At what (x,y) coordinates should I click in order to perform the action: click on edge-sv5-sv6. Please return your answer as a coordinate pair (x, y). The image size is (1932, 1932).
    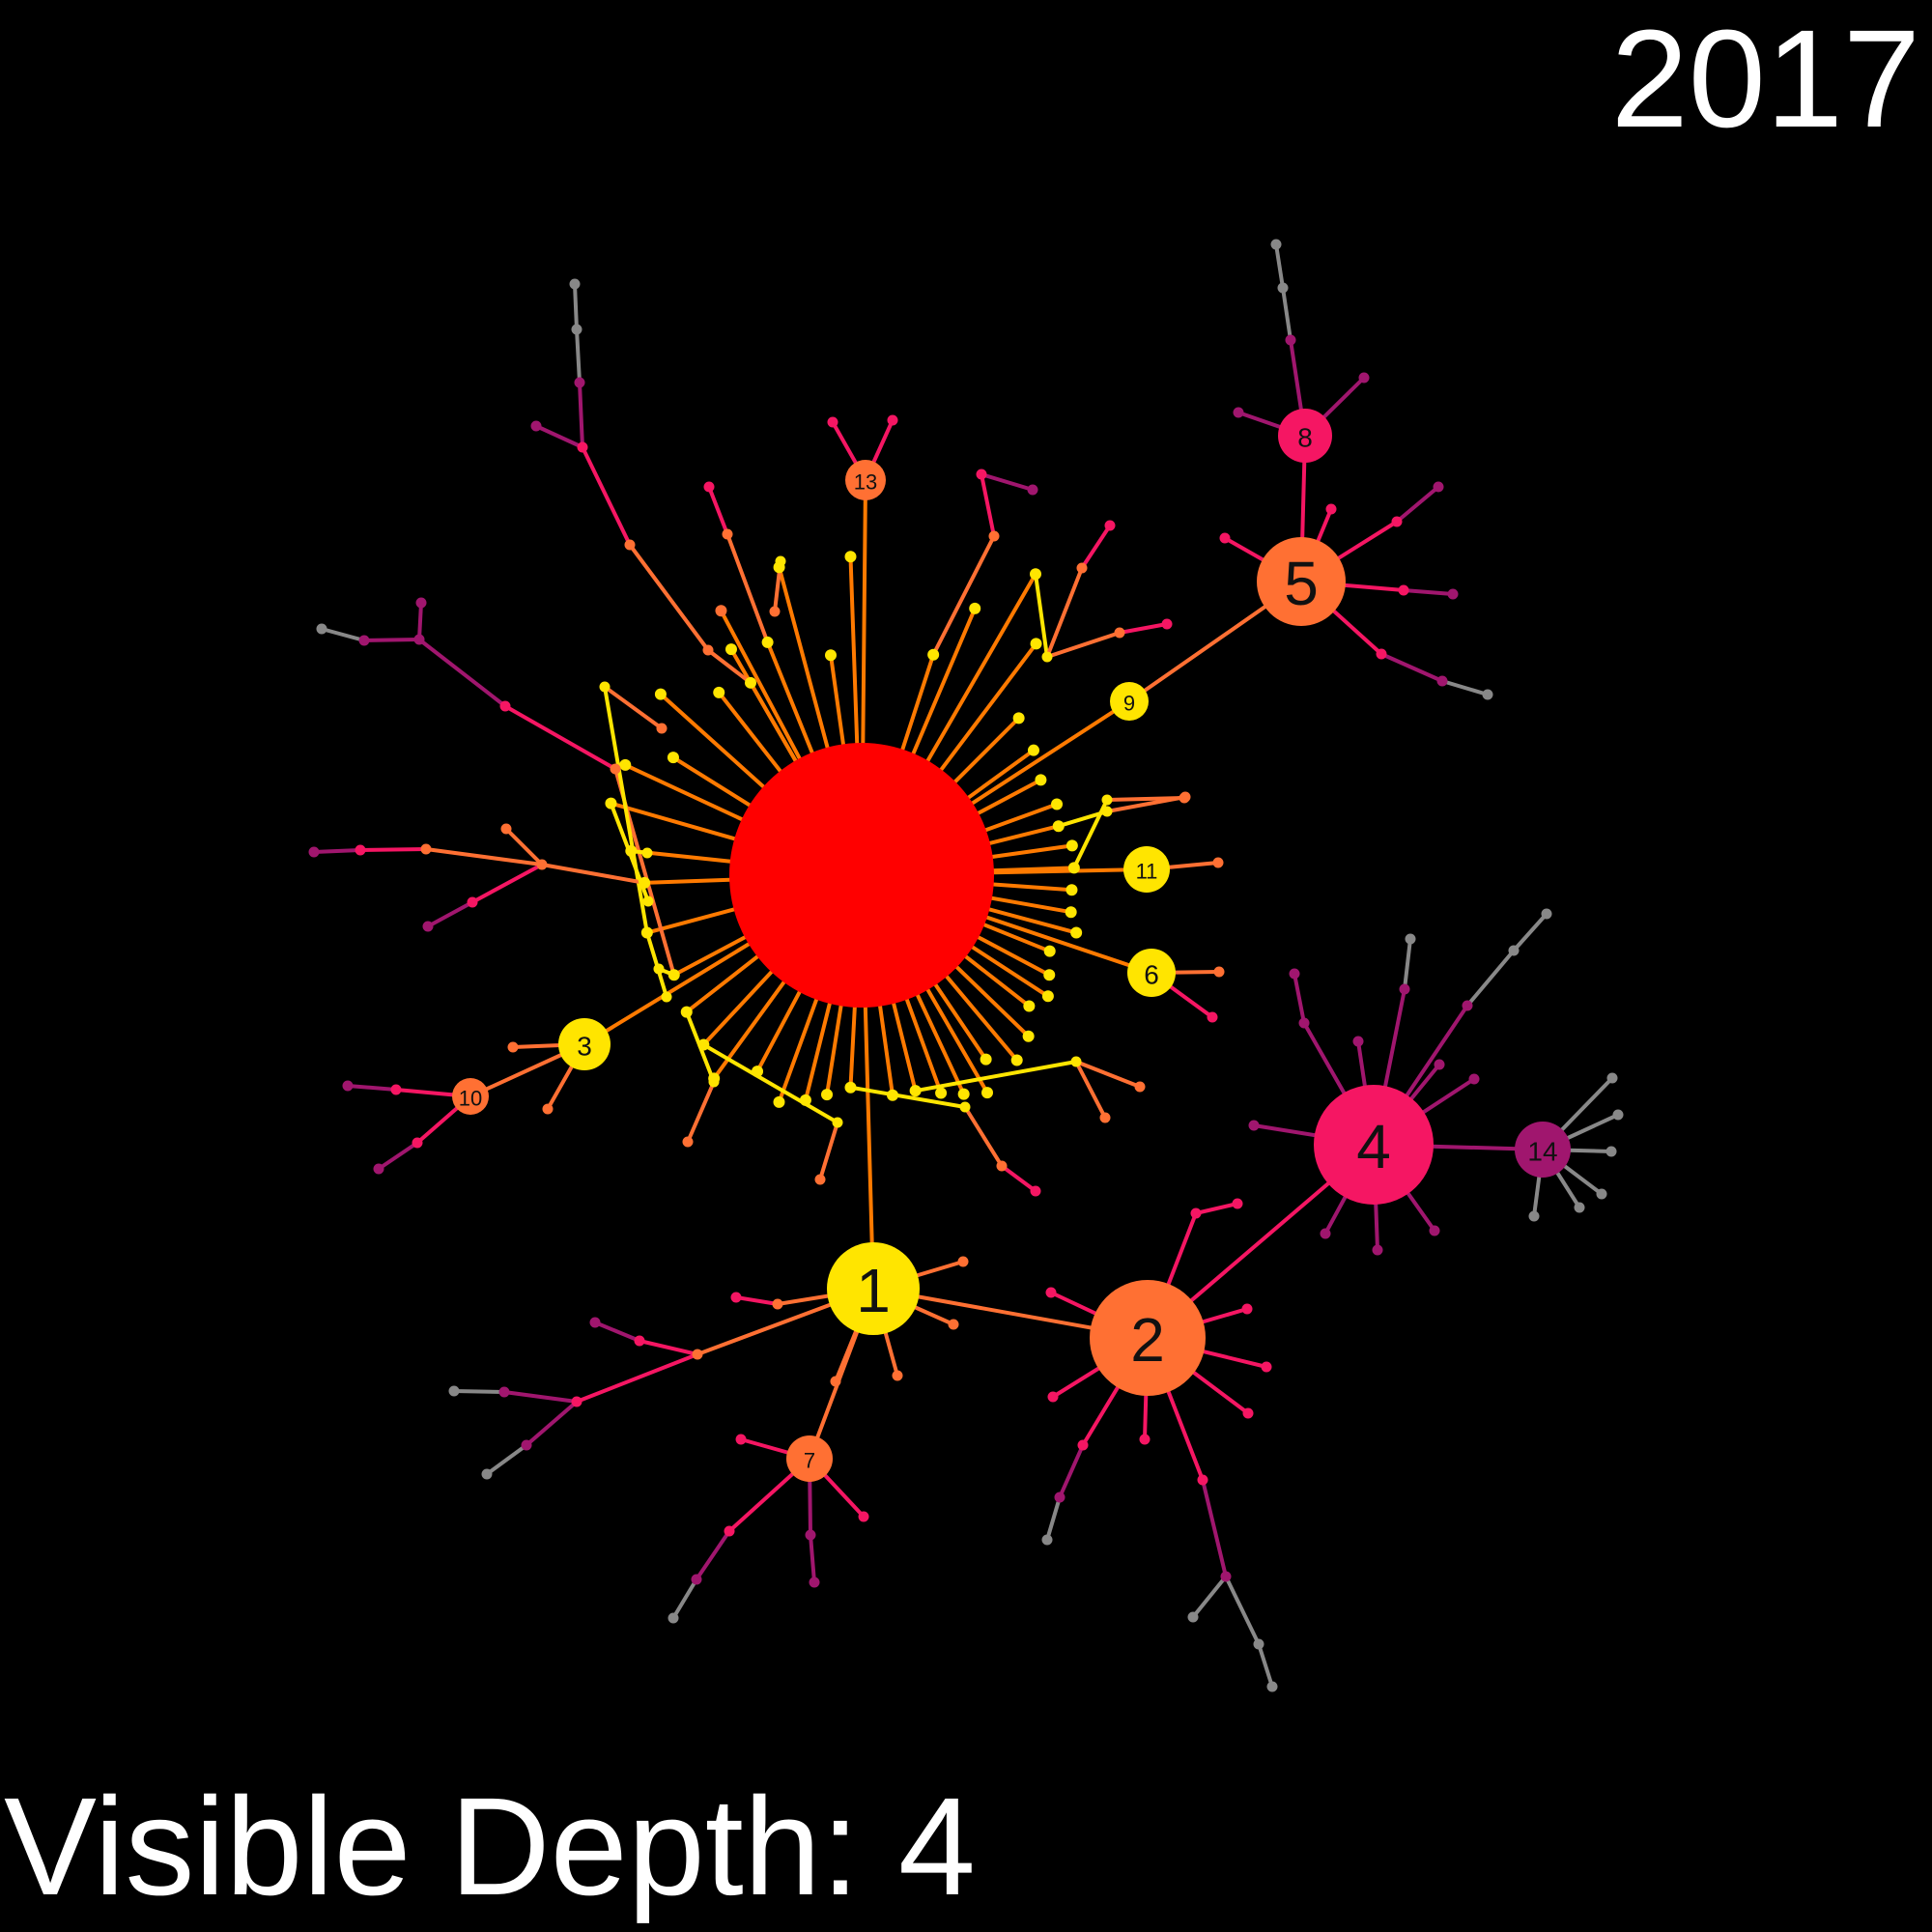
    Looking at the image, I should click on (812, 1558).